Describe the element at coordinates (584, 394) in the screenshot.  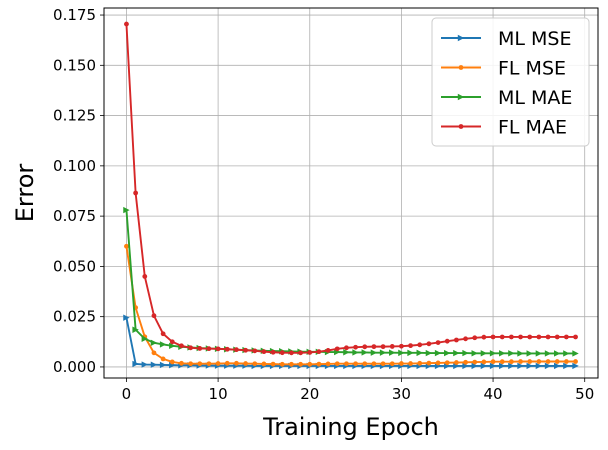
I see `x-tick-label: 50` at that location.